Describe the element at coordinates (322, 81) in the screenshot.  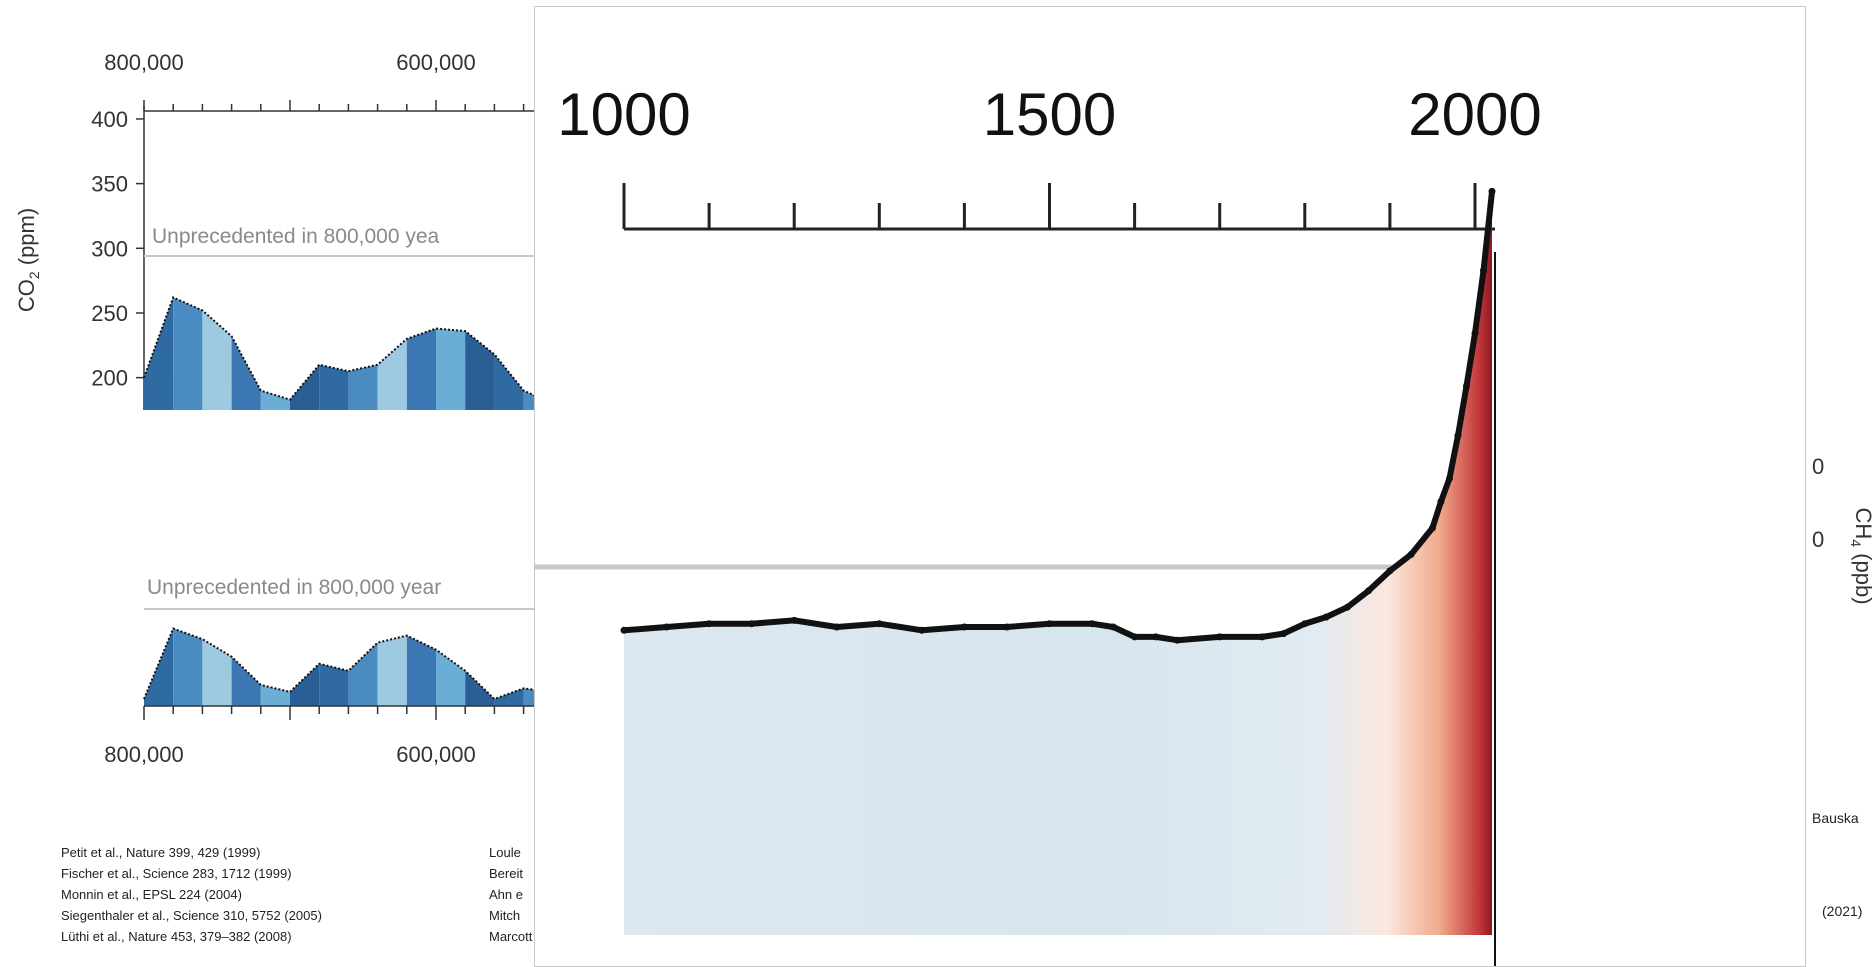
I see `top-axis: 800,000 600,000` at that location.